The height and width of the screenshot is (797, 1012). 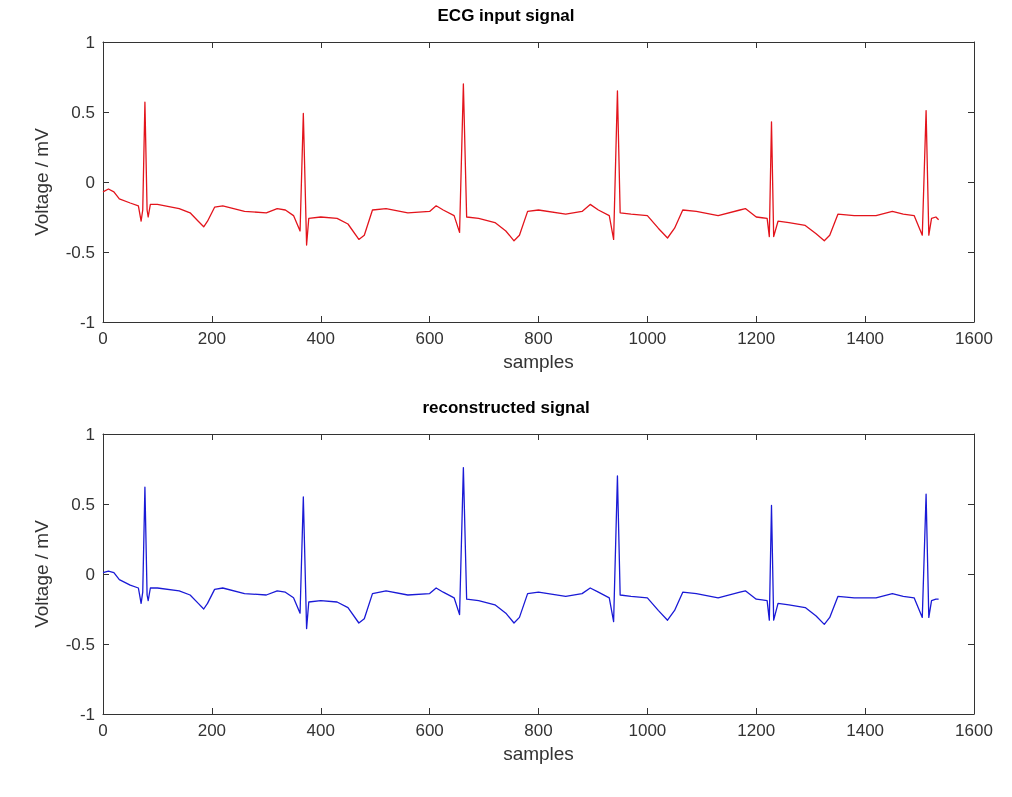 I want to click on chart-title: reconstructed signal, so click(x=506, y=407).